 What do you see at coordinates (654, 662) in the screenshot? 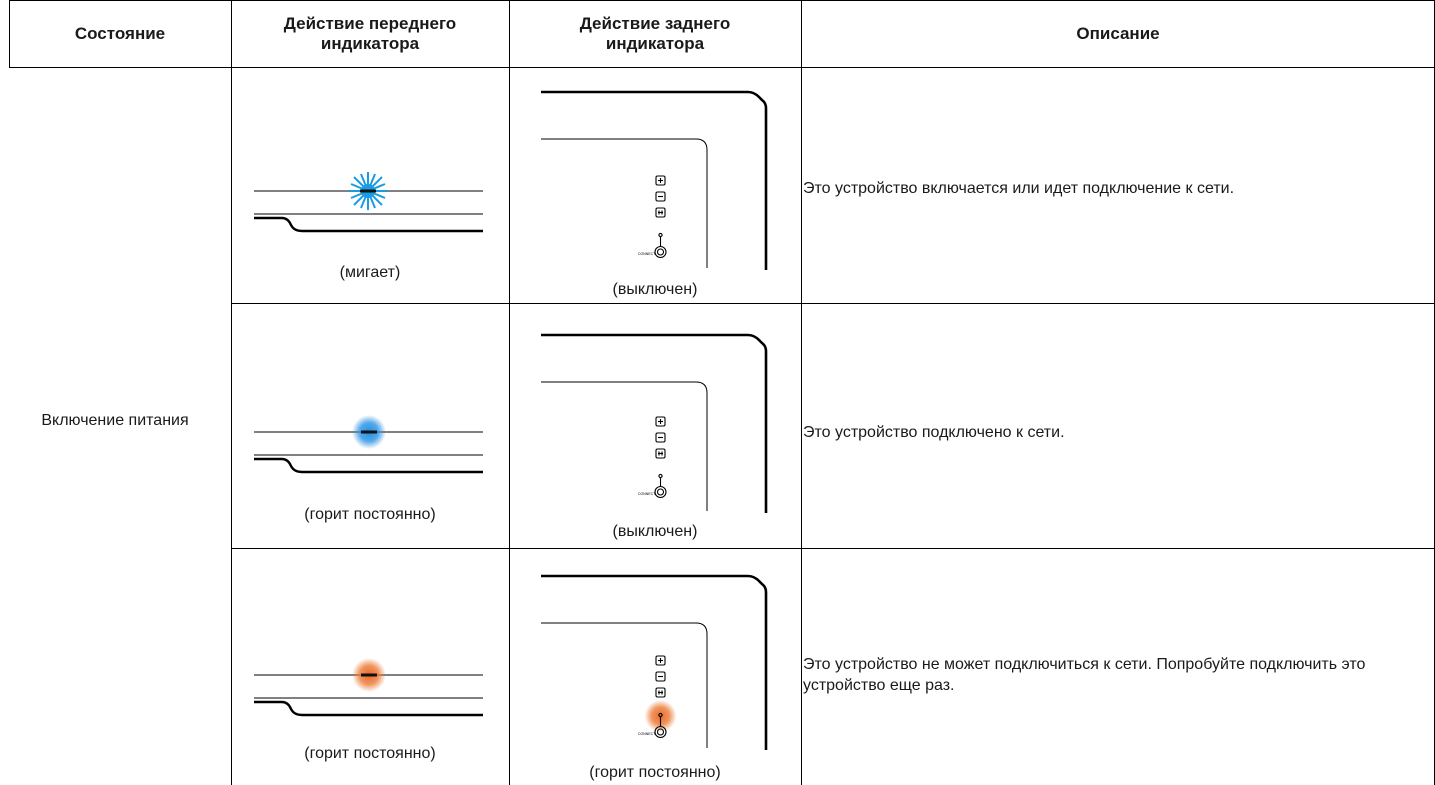
I see `rear-panel-orange-led-icon: CONNECT` at bounding box center [654, 662].